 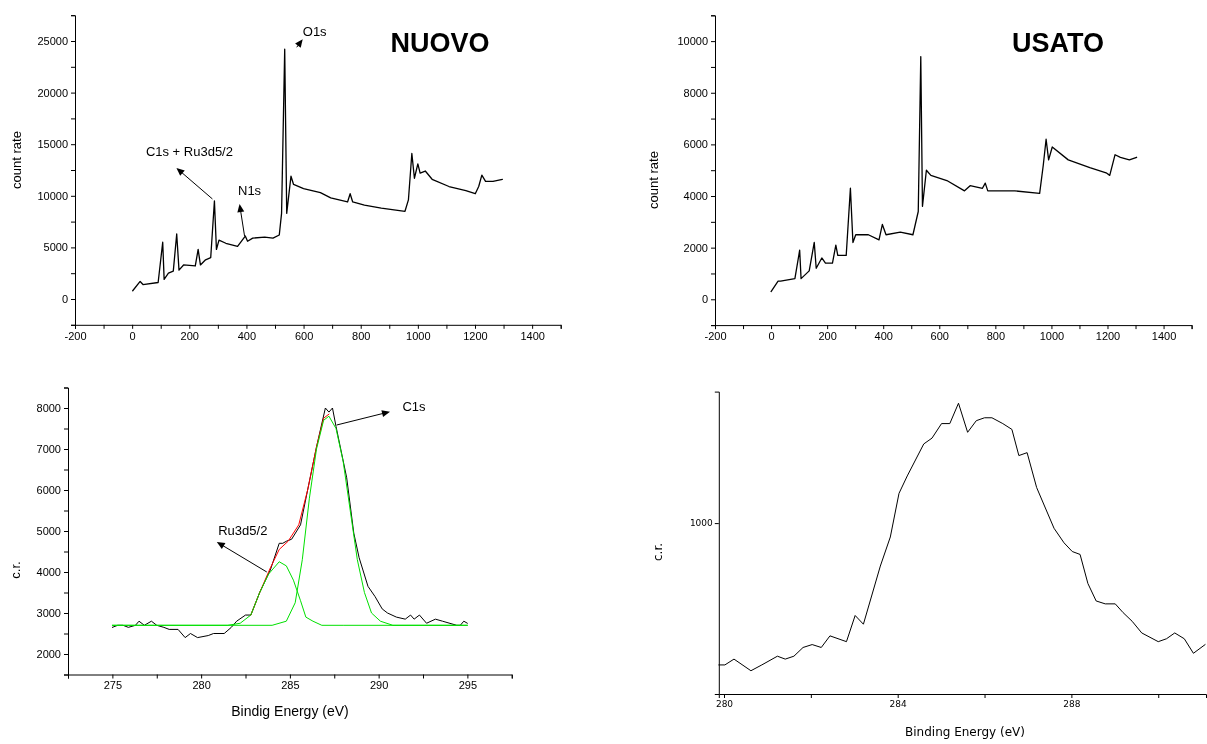 What do you see at coordinates (468, 685) in the screenshot?
I see `x-tick-label: 295` at bounding box center [468, 685].